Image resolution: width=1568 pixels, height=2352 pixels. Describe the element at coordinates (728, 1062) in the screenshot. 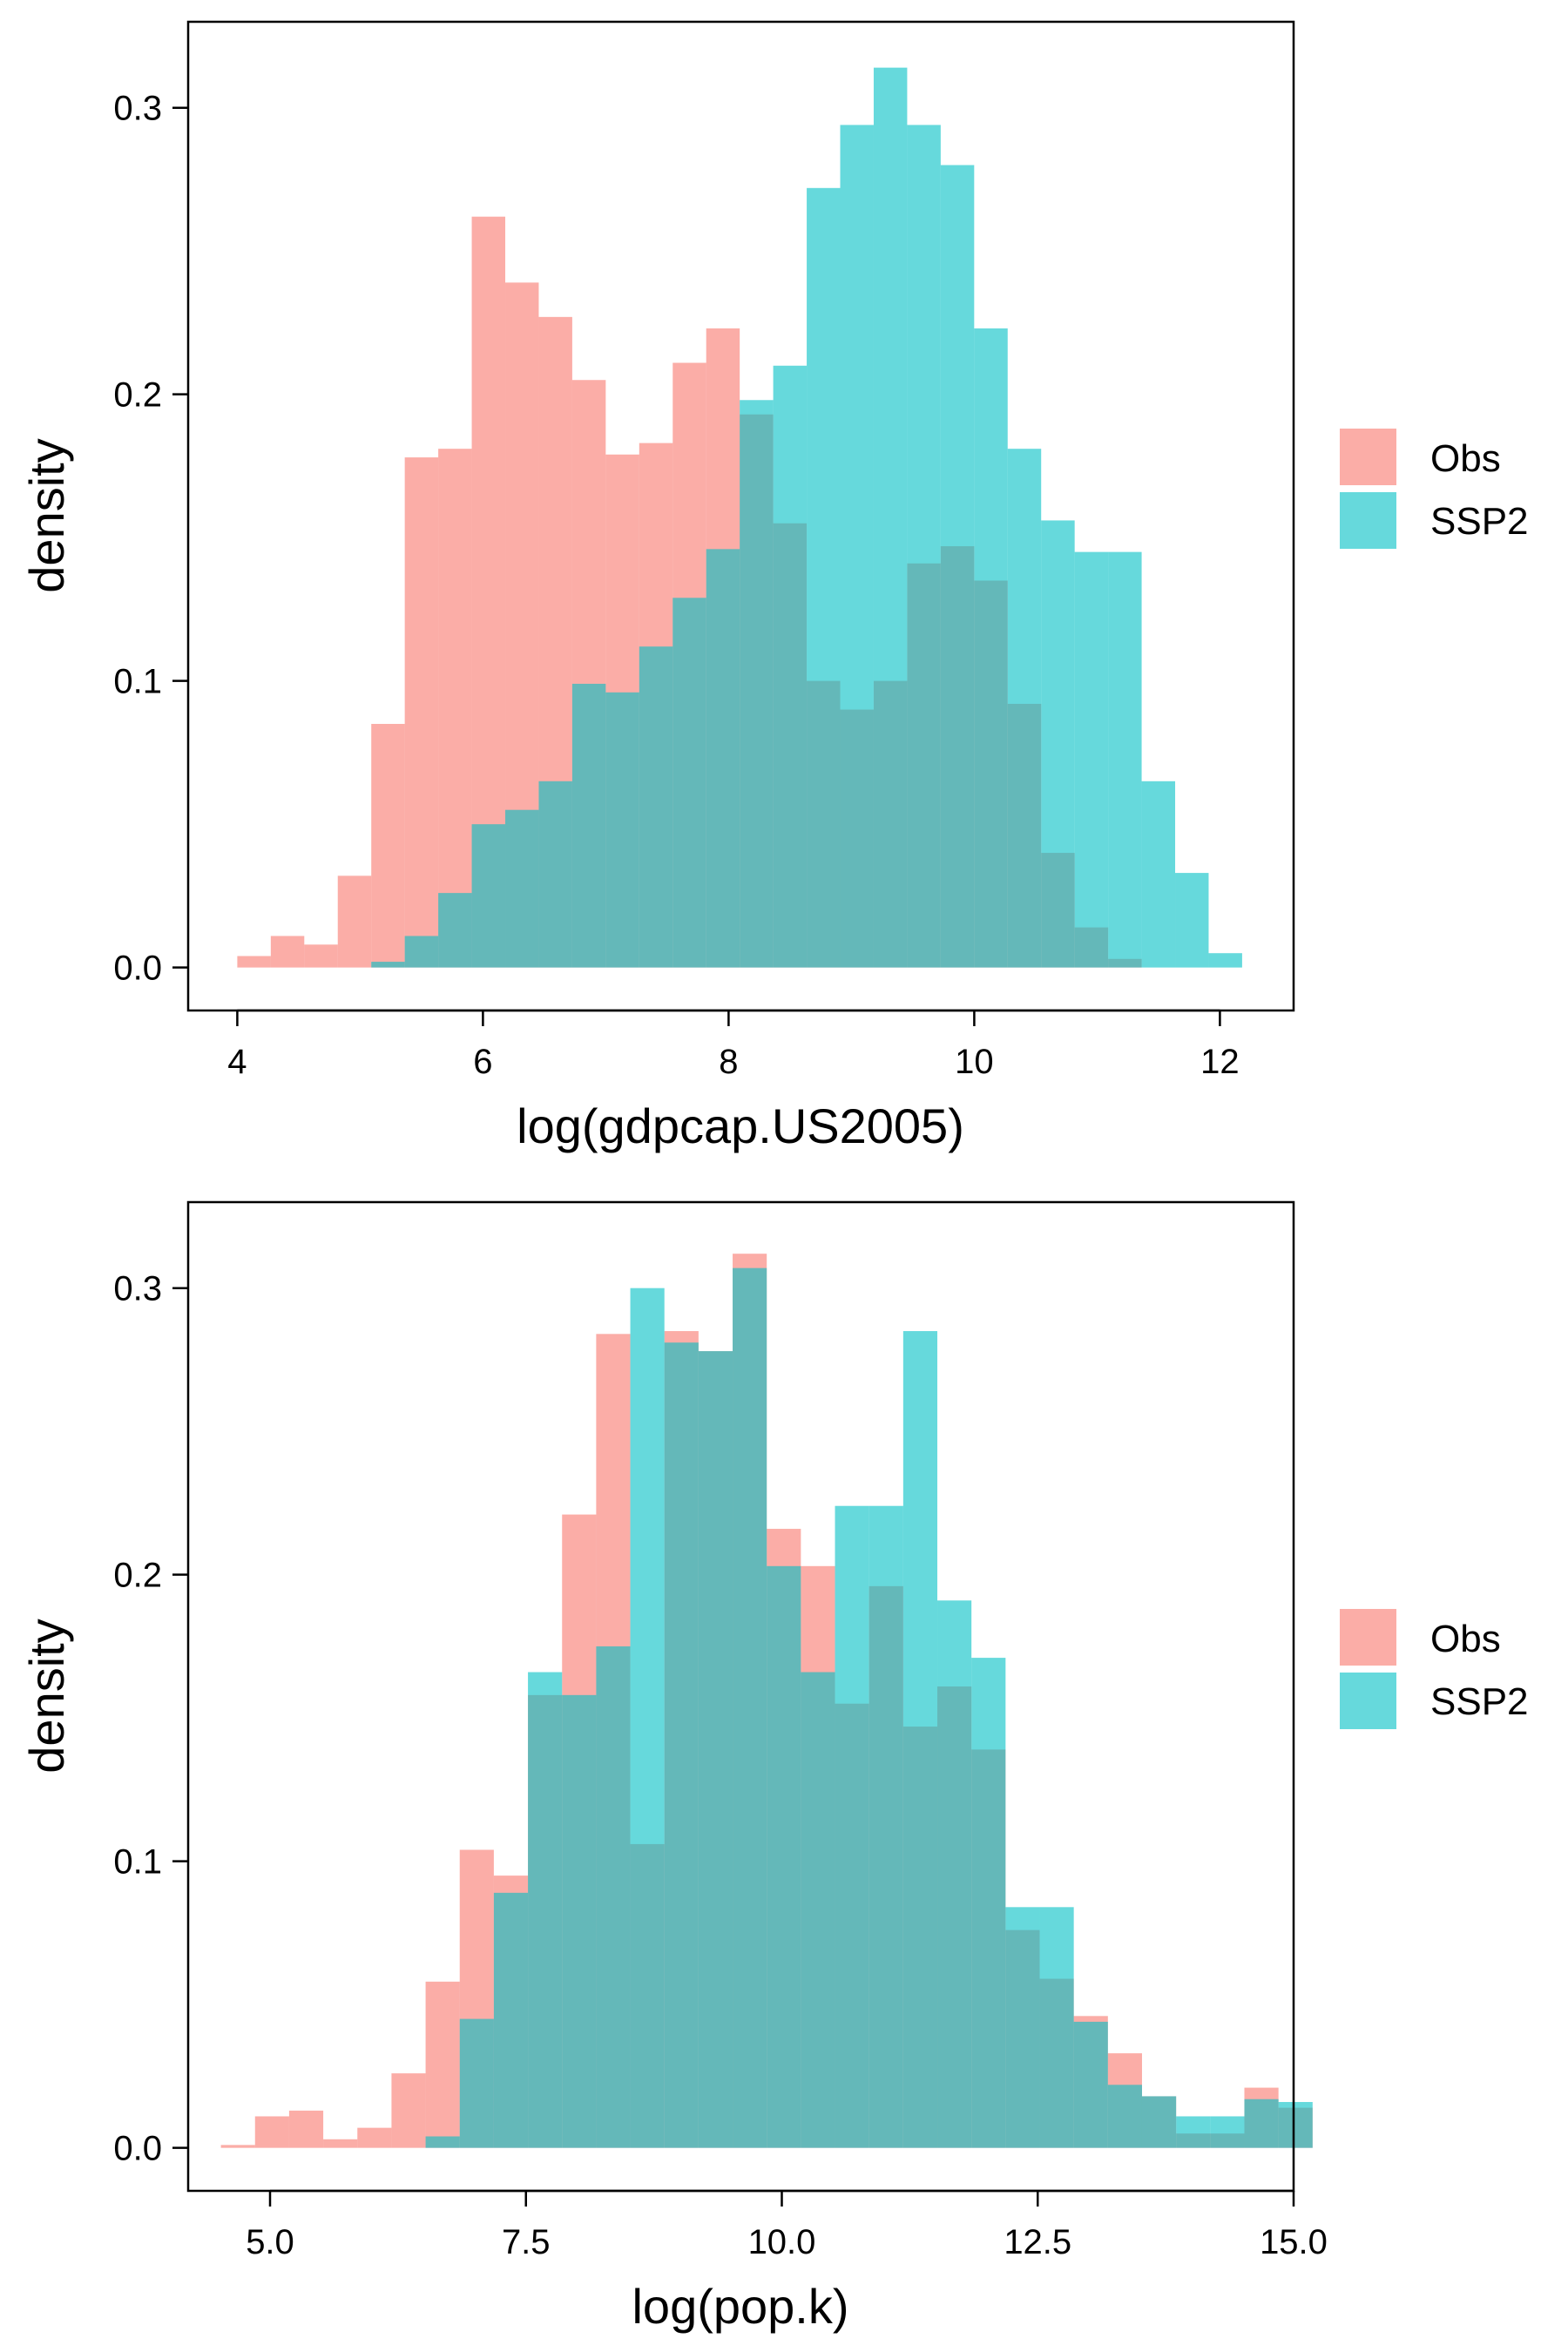

I see `x-tick-label: 8` at that location.